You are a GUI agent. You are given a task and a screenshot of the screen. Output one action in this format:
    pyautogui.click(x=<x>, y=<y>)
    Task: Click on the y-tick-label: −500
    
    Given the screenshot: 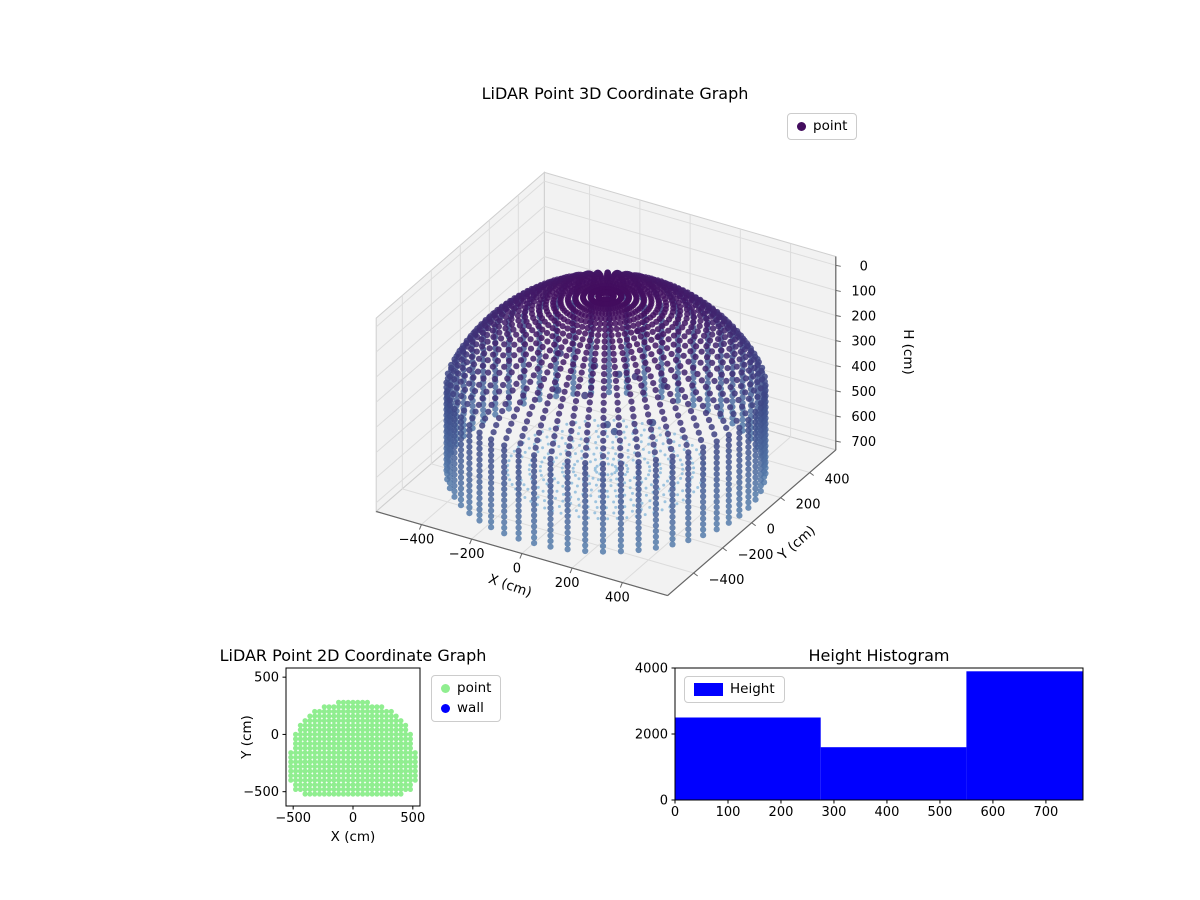 What is the action you would take?
    pyautogui.click(x=261, y=792)
    